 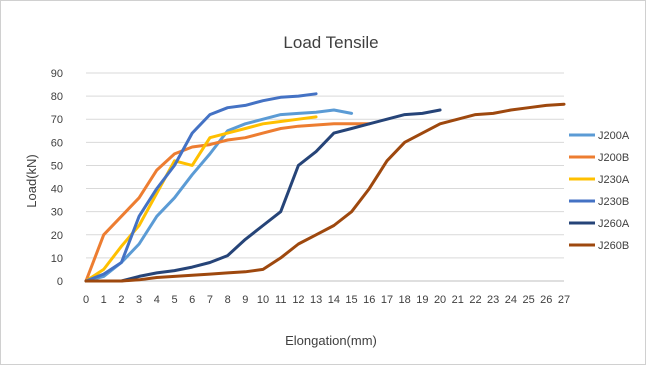 I want to click on legend-label: J260A, so click(x=614, y=224).